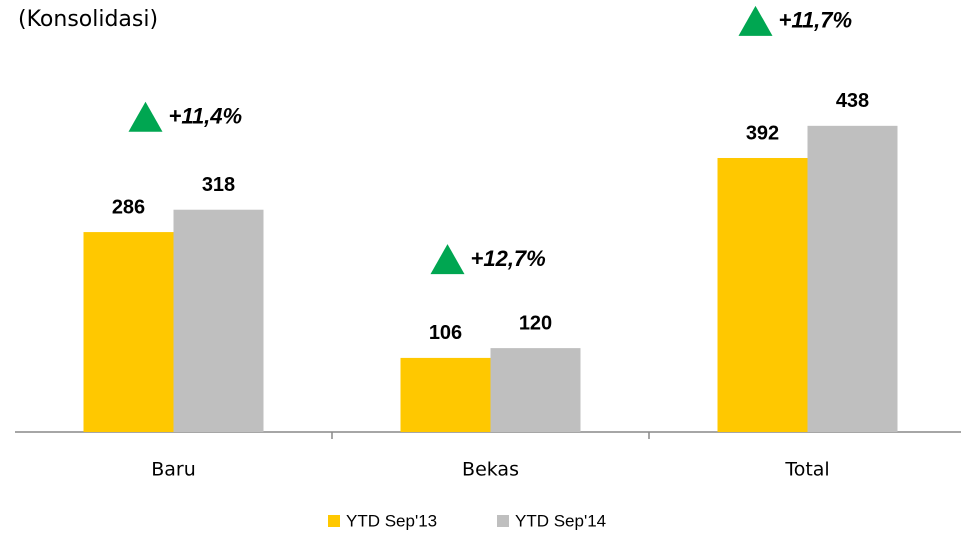 This screenshot has width=961, height=534. I want to click on annotation: +11,7%, so click(816, 20).